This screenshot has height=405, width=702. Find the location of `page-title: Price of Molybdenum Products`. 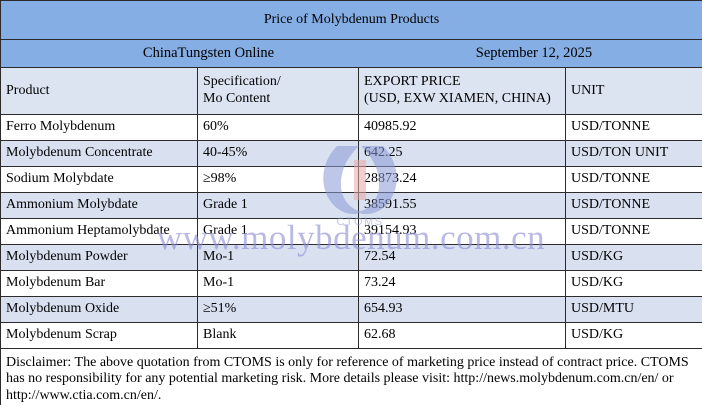

page-title: Price of Molybdenum Products is located at coordinates (351, 20).